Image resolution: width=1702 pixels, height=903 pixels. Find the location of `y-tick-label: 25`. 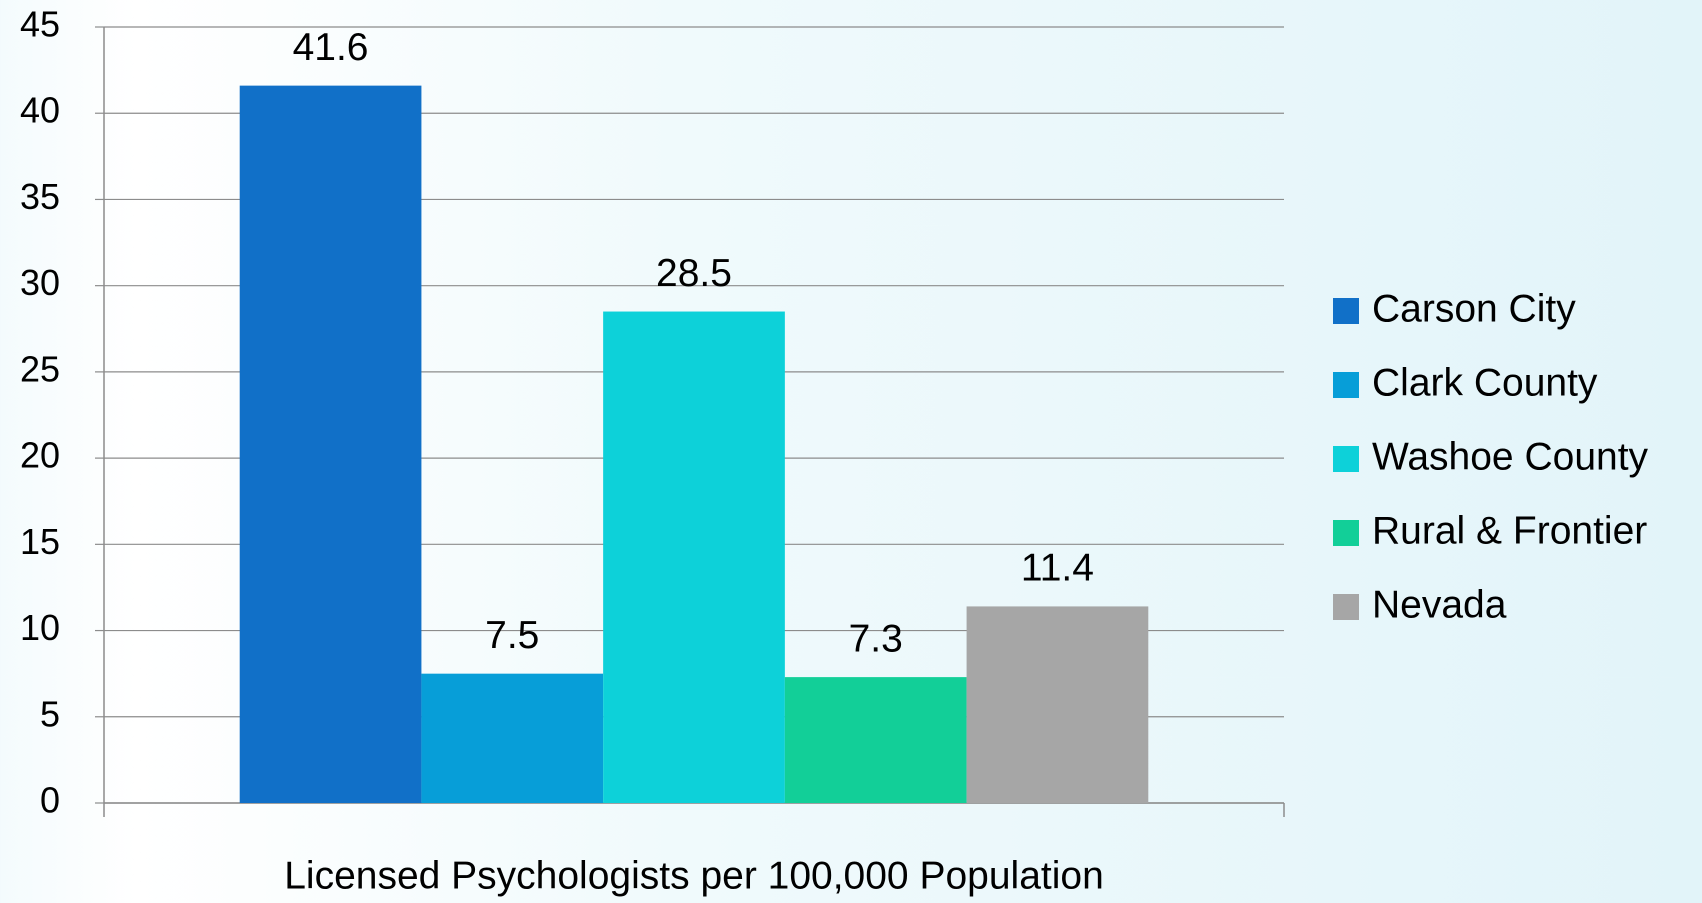

y-tick-label: 25 is located at coordinates (40, 368).